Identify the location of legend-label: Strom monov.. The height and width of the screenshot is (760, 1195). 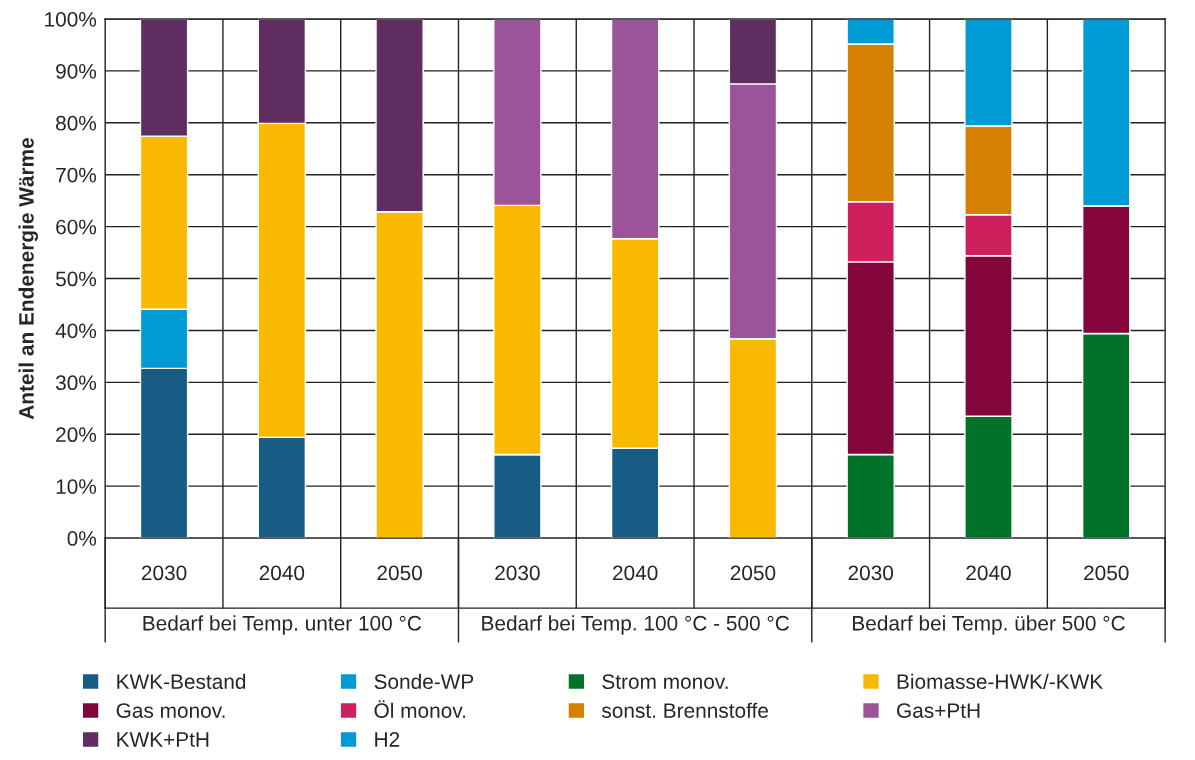
(665, 682).